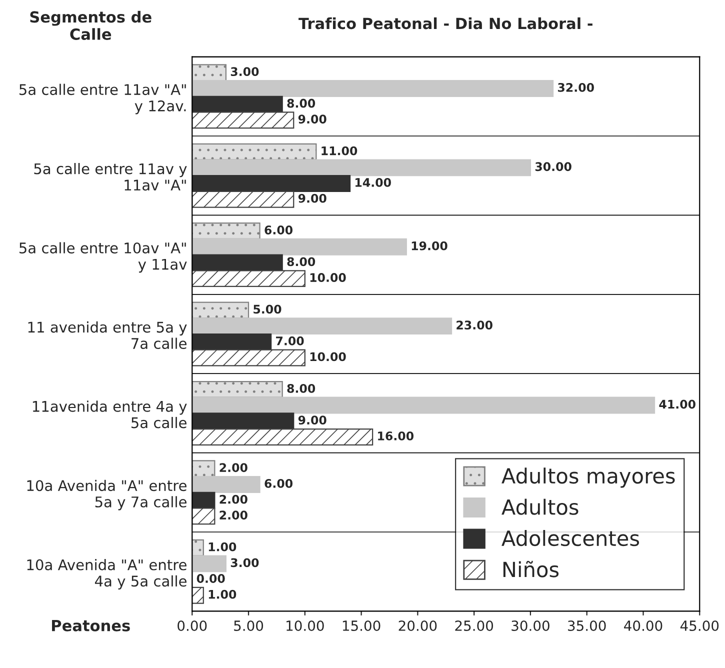 The image size is (725, 668). Describe the element at coordinates (531, 625) in the screenshot. I see `x-tick-label: 30.00` at that location.